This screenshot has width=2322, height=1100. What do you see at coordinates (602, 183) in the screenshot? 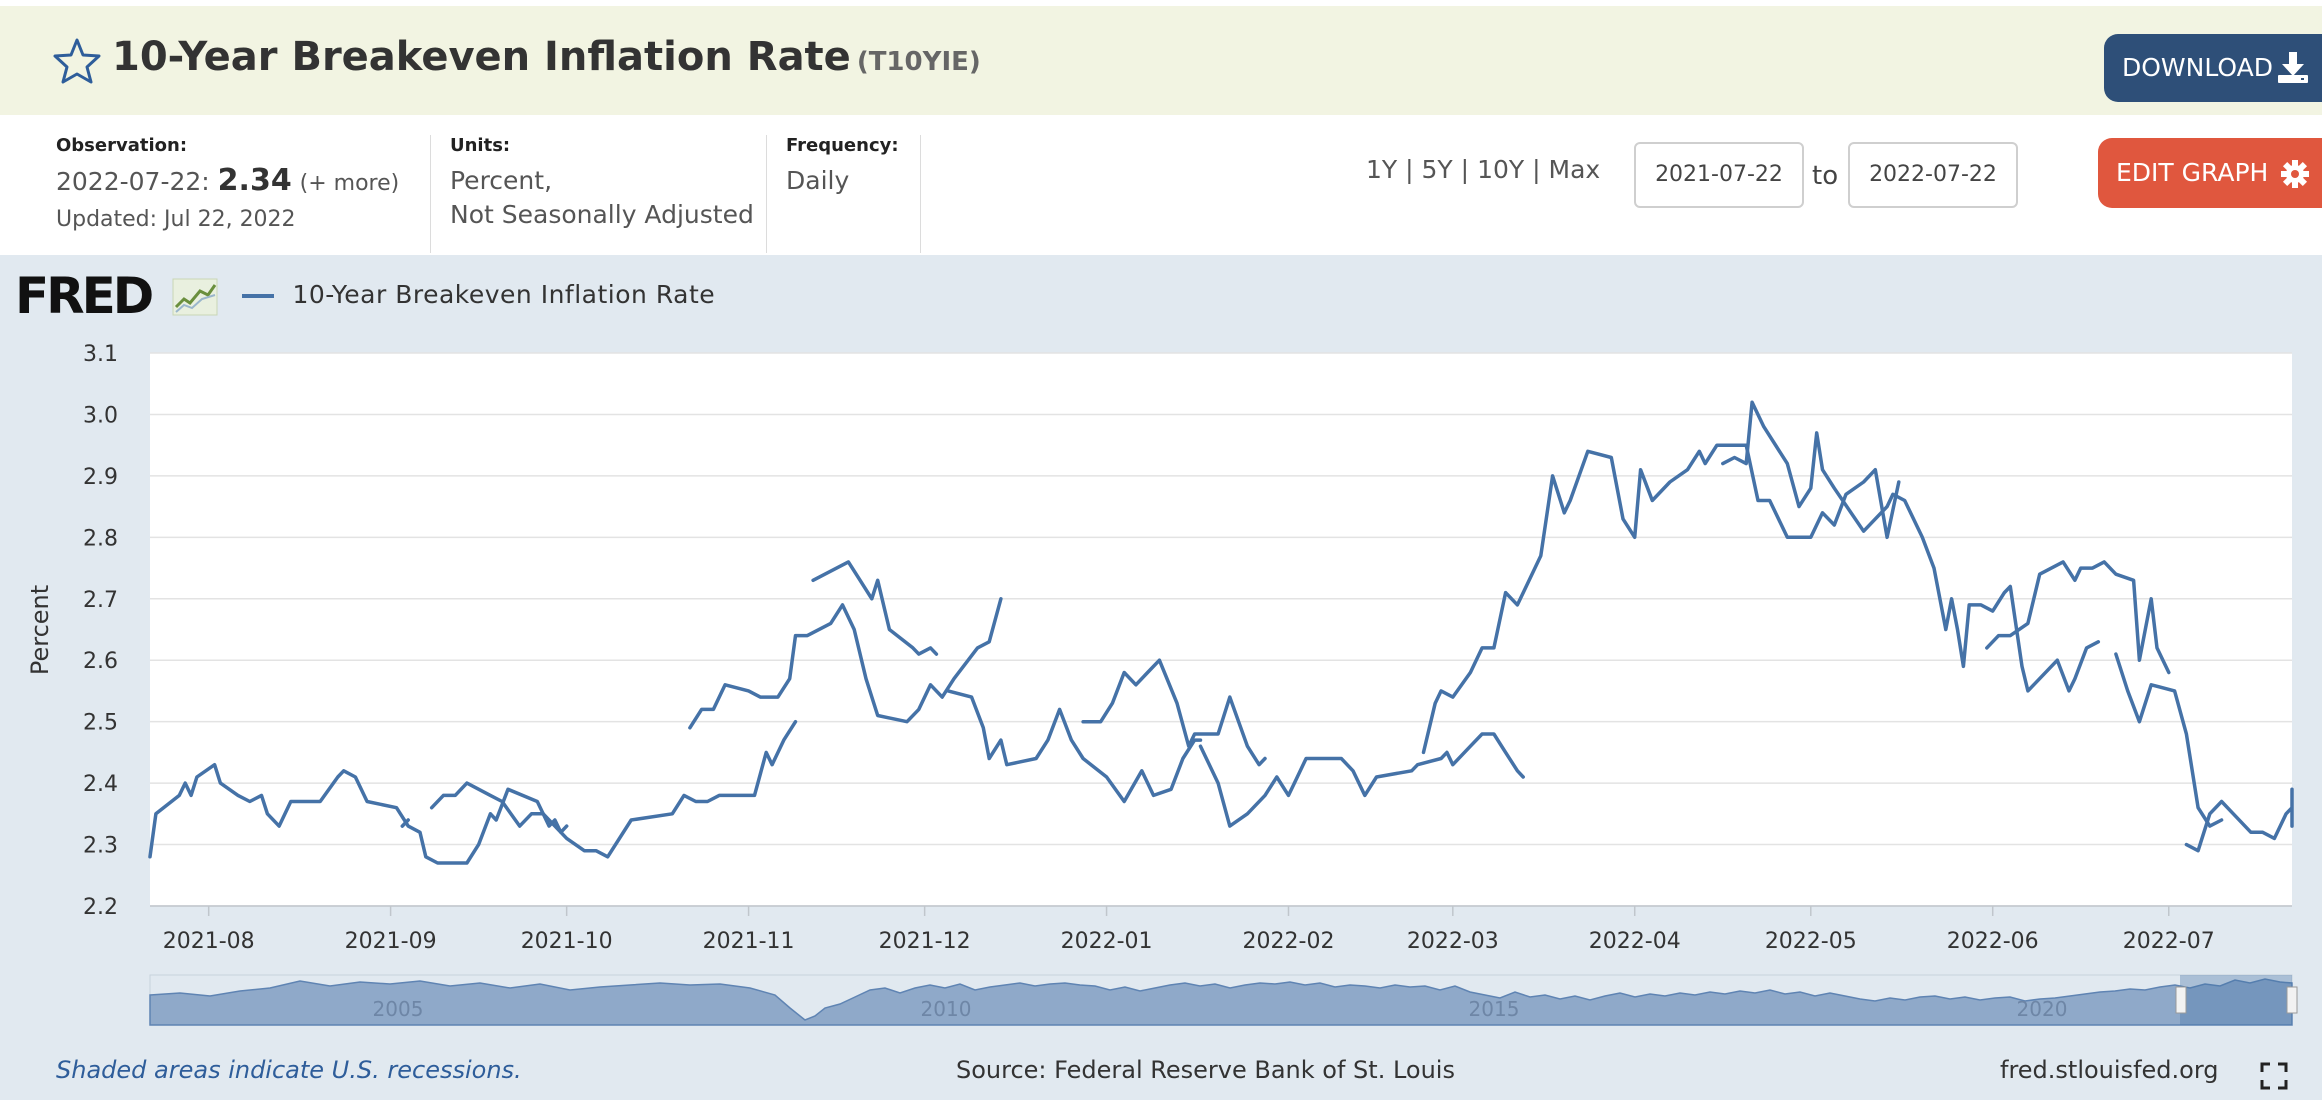
I see `units-block: Units: Percent, Not Seasonally Adjusted` at bounding box center [602, 183].